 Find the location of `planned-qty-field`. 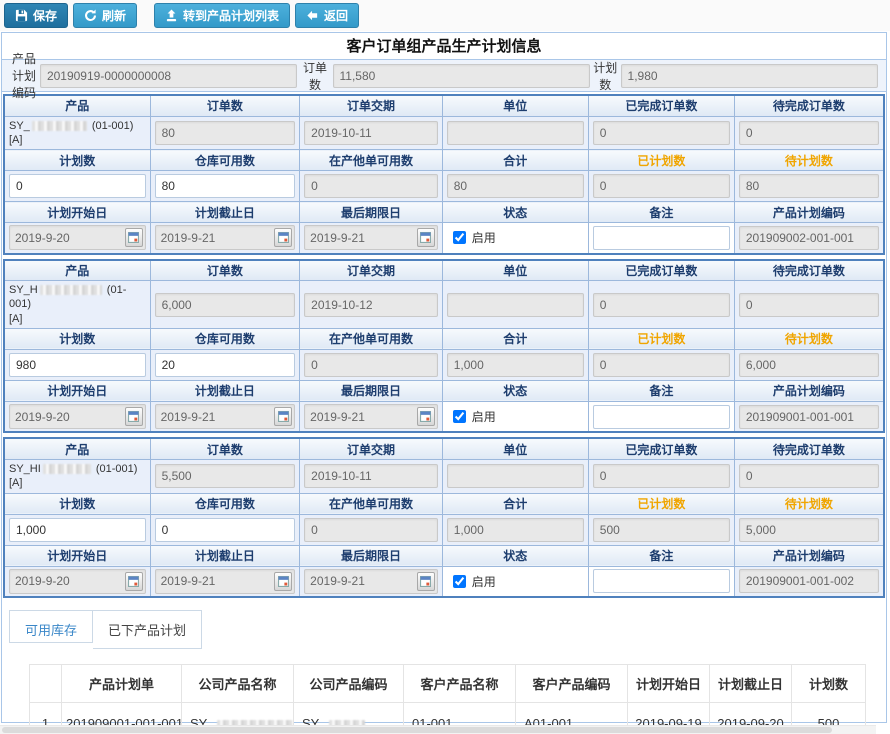

planned-qty-field is located at coordinates (661, 186).